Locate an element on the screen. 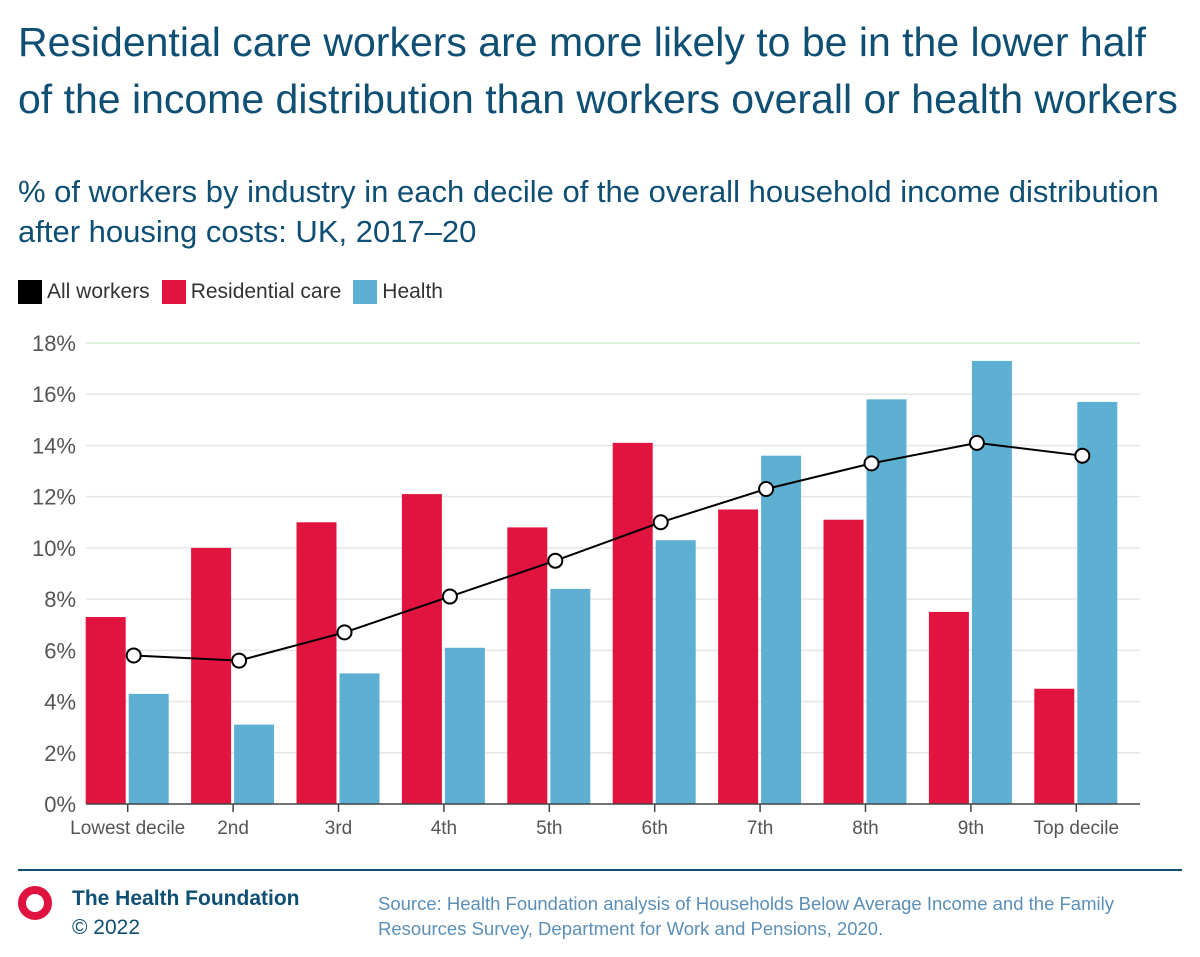  chart-legend: All workers Residential care Health is located at coordinates (236, 292).